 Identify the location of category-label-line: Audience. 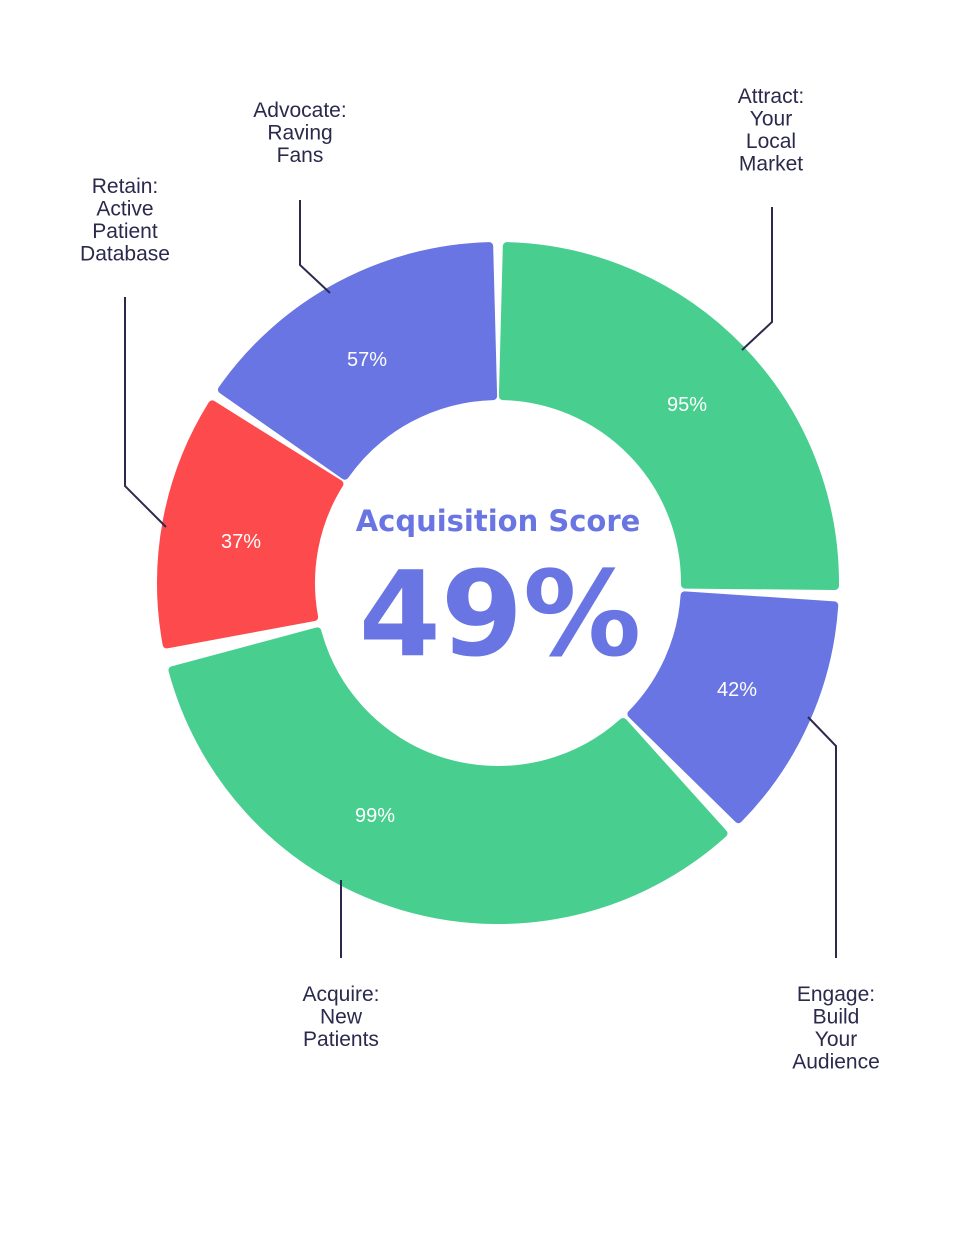
(836, 1062).